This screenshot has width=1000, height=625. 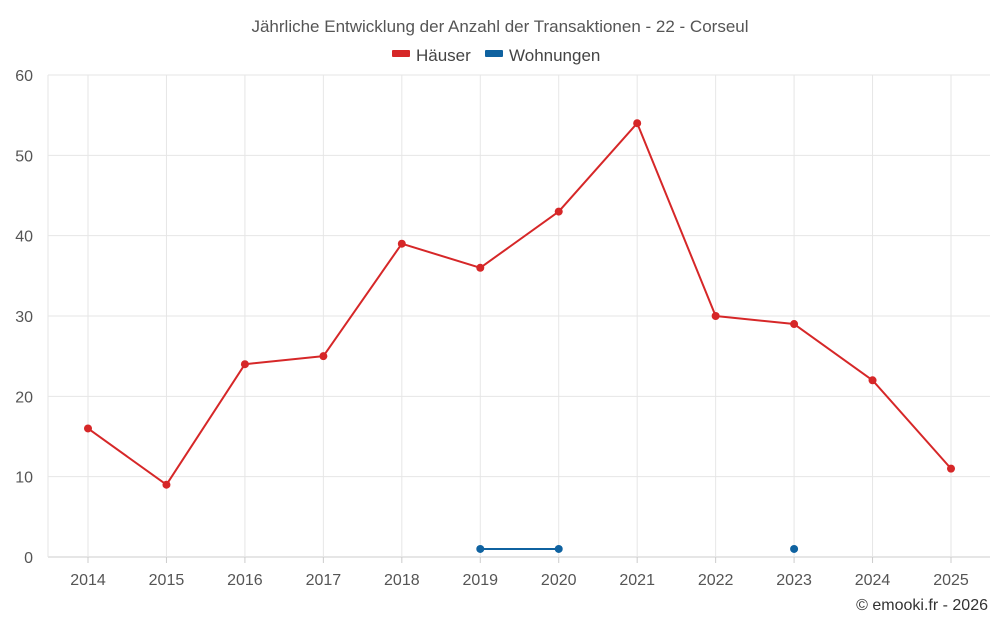 What do you see at coordinates (88, 428) in the screenshot?
I see `data-point-haeuser-2014` at bounding box center [88, 428].